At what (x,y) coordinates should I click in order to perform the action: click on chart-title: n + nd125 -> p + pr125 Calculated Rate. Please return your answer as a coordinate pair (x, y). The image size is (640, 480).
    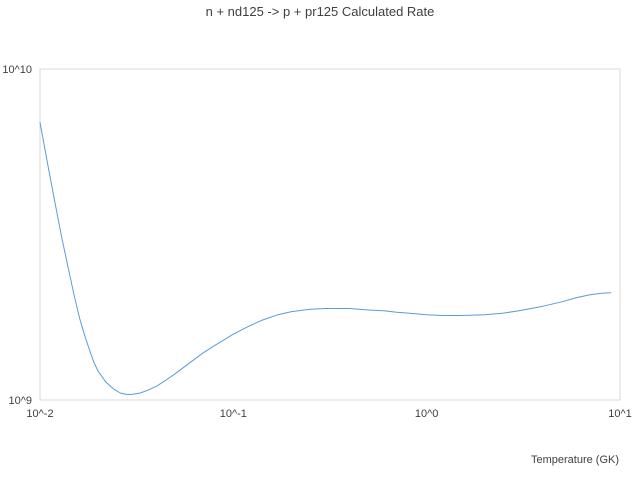
    Looking at the image, I should click on (320, 11).